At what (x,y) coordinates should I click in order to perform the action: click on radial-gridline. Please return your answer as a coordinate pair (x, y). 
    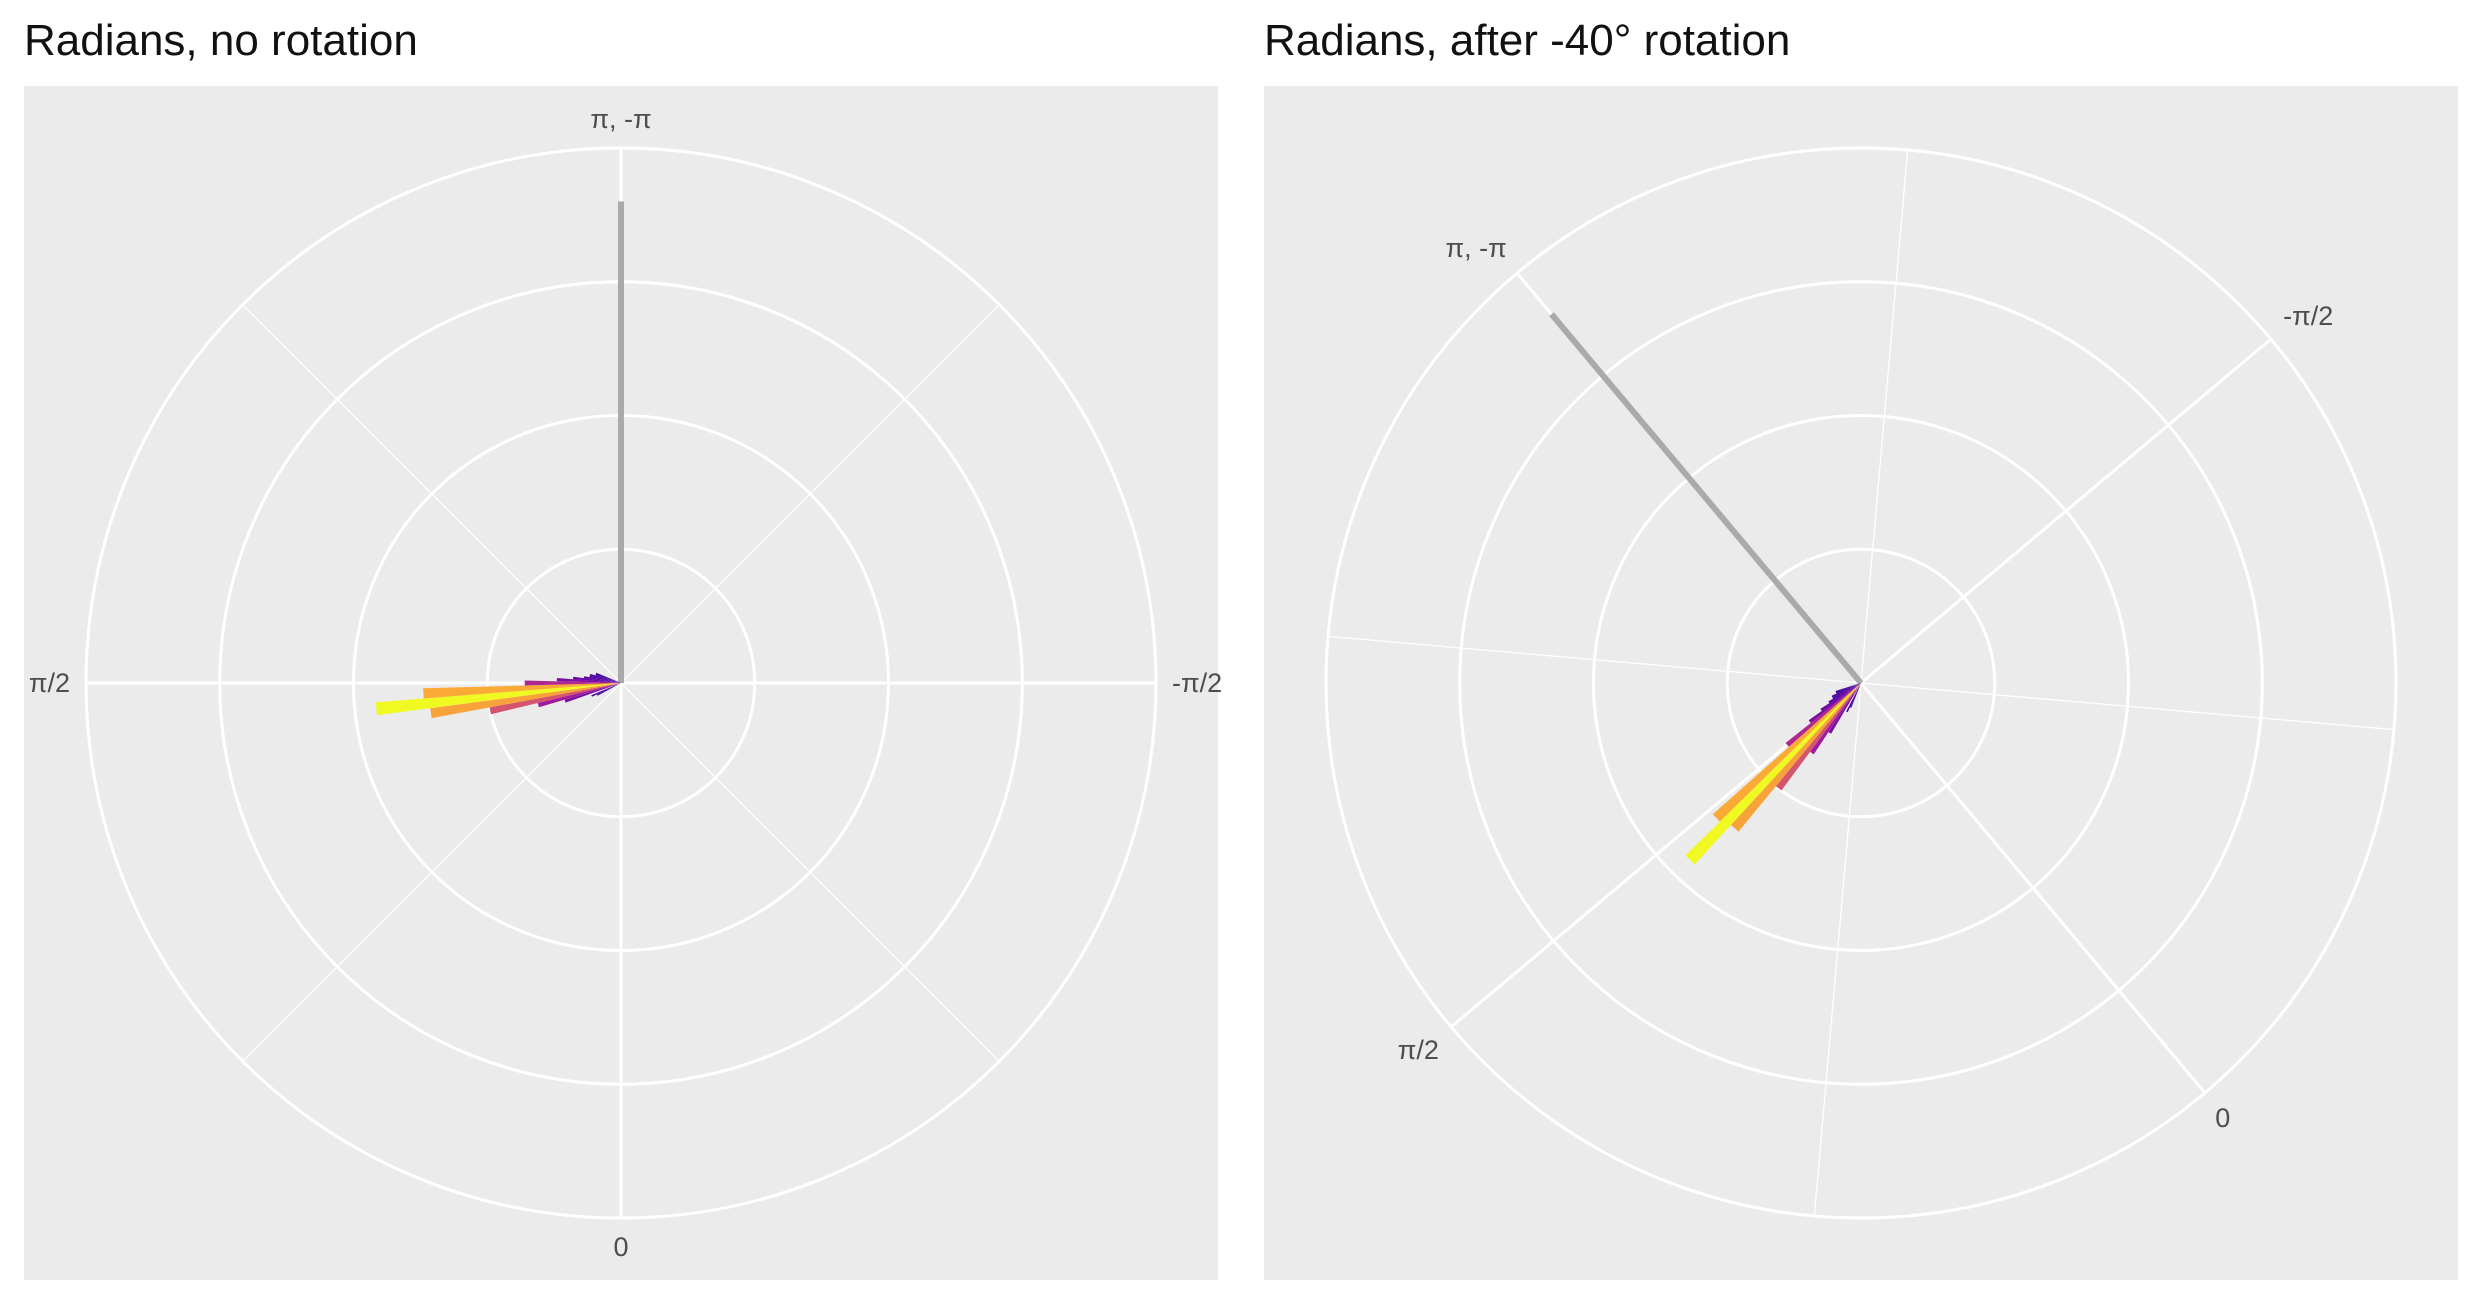
    Looking at the image, I should click on (1861, 683).